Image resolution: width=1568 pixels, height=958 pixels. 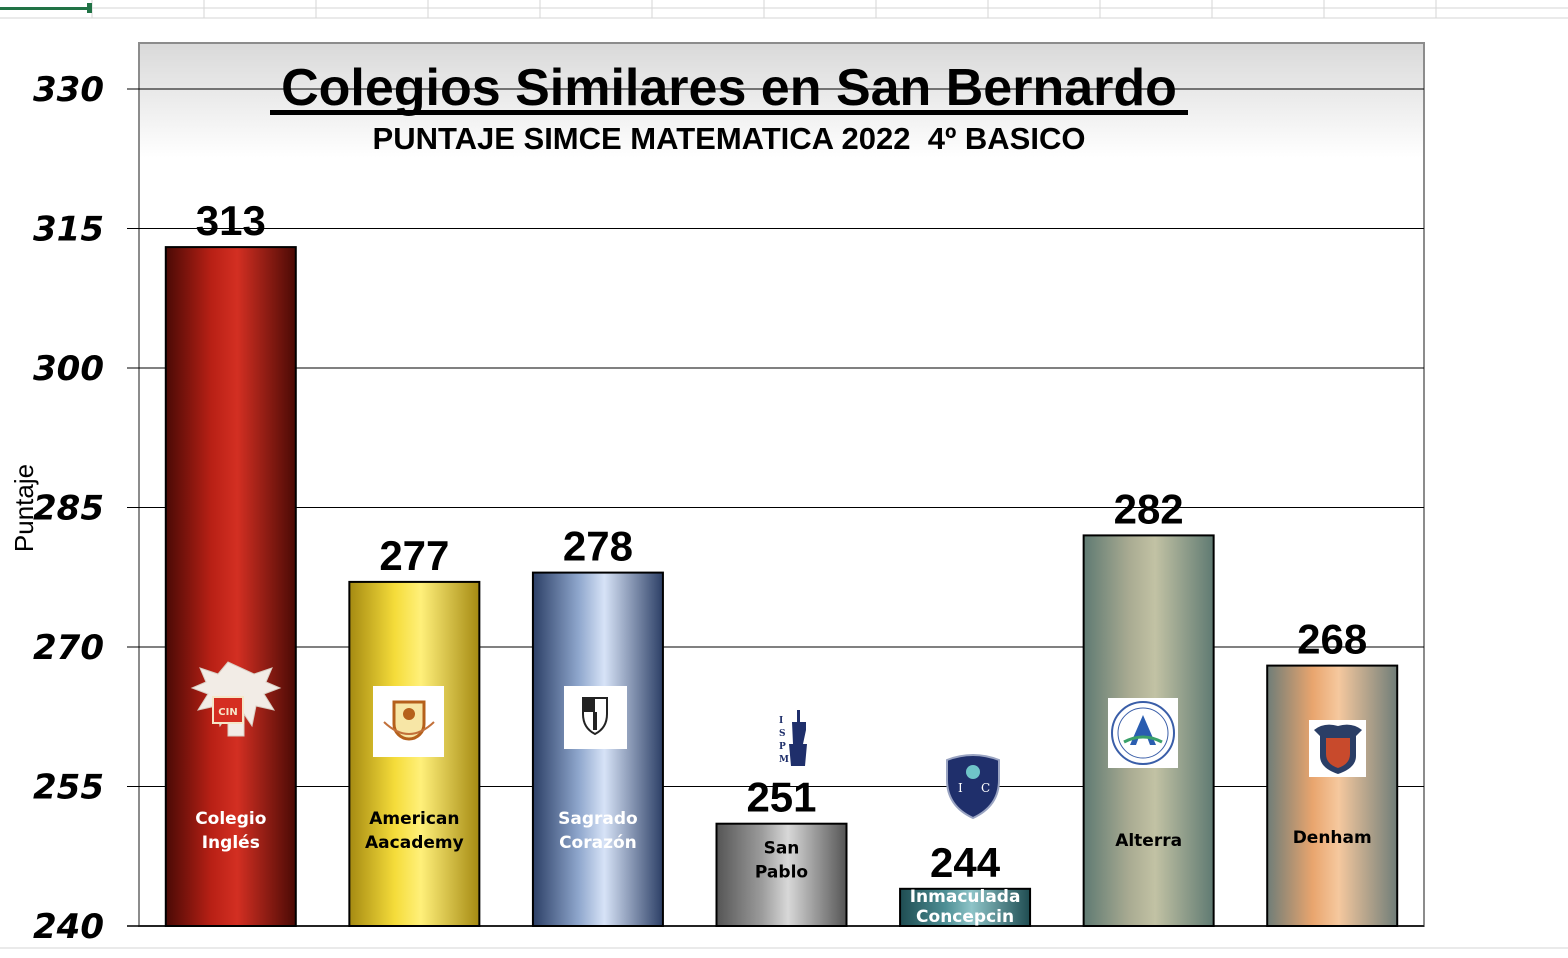 I want to click on alterra-logo, so click(x=1143, y=733).